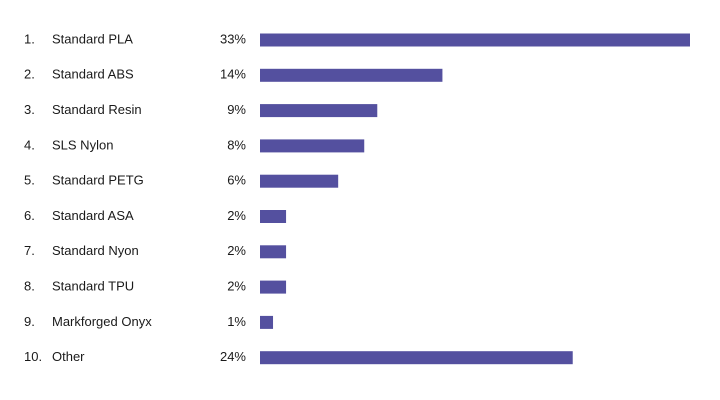 The width and height of the screenshot is (720, 400). Describe the element at coordinates (93, 286) in the screenshot. I see `category-label: Standard TPU` at that location.